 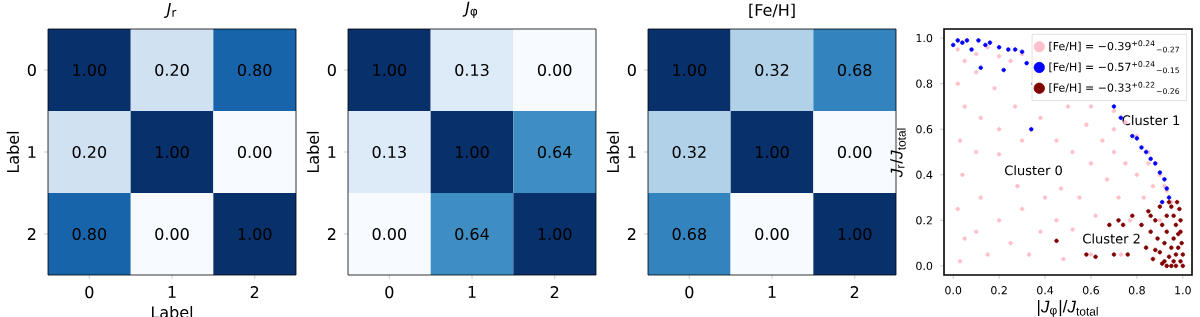 What do you see at coordinates (1136, 290) in the screenshot?
I see `x-tick-label: 0.8` at bounding box center [1136, 290].